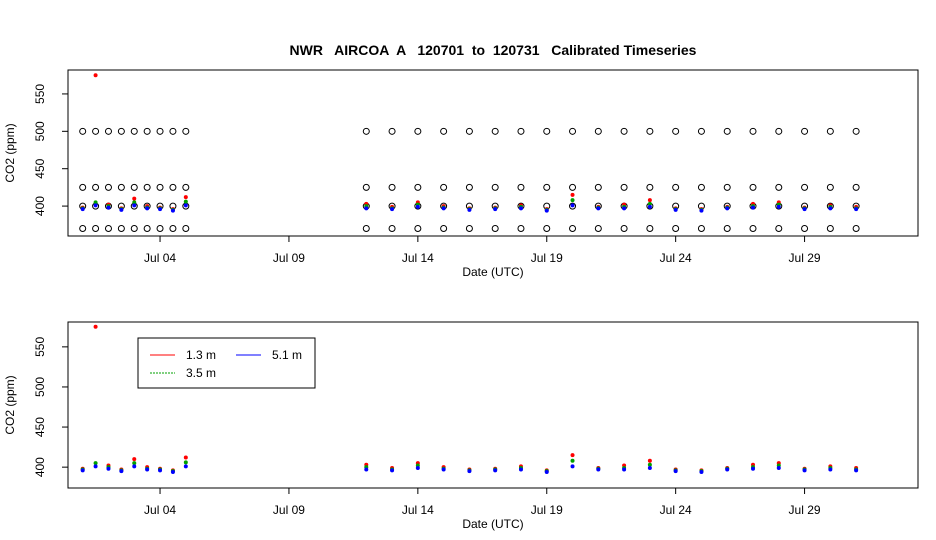 This screenshot has width=936, height=540. I want to click on x-tick-label: Jul 04, so click(160, 510).